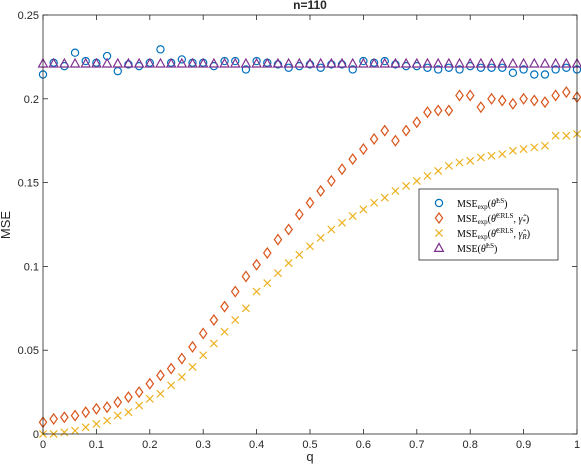 This screenshot has width=581, height=464. I want to click on legend-markers, so click(439, 225).